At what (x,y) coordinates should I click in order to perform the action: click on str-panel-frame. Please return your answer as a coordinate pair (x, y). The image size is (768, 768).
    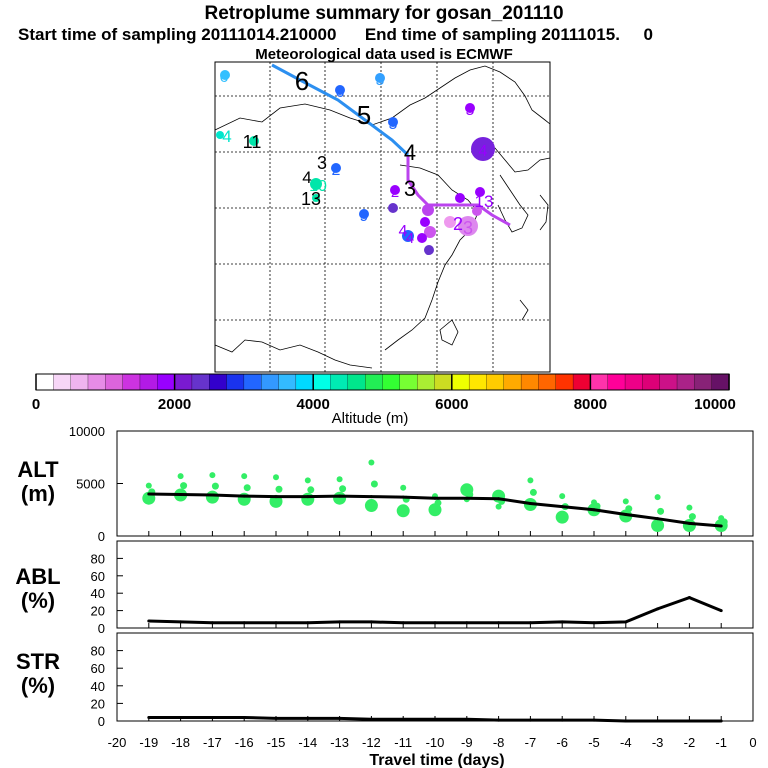
    Looking at the image, I should click on (435, 677).